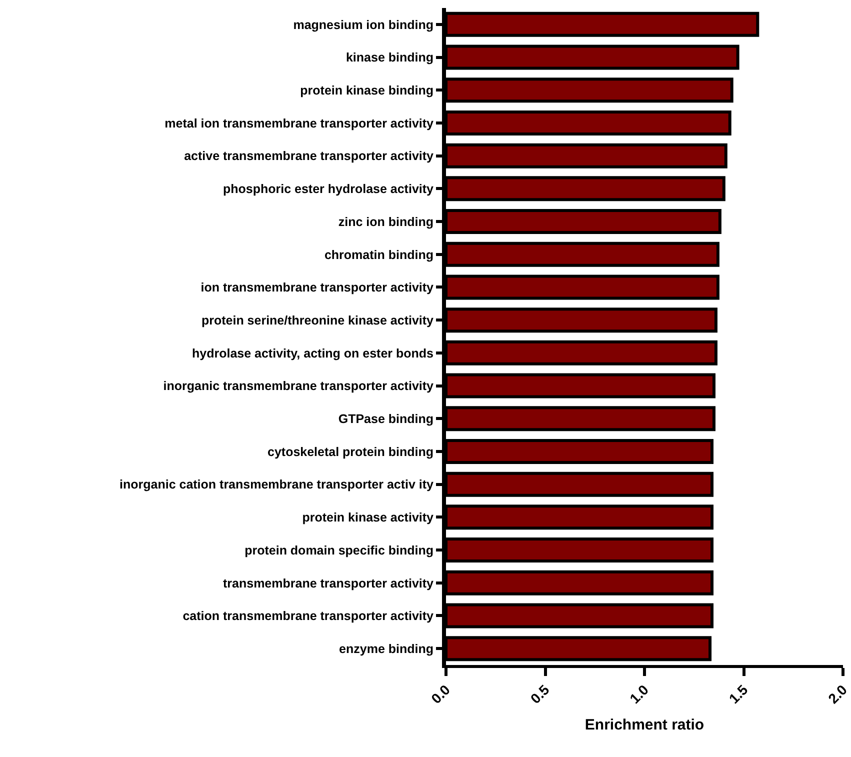  I want to click on y-tick-label: magnesium ion binding, so click(363, 25).